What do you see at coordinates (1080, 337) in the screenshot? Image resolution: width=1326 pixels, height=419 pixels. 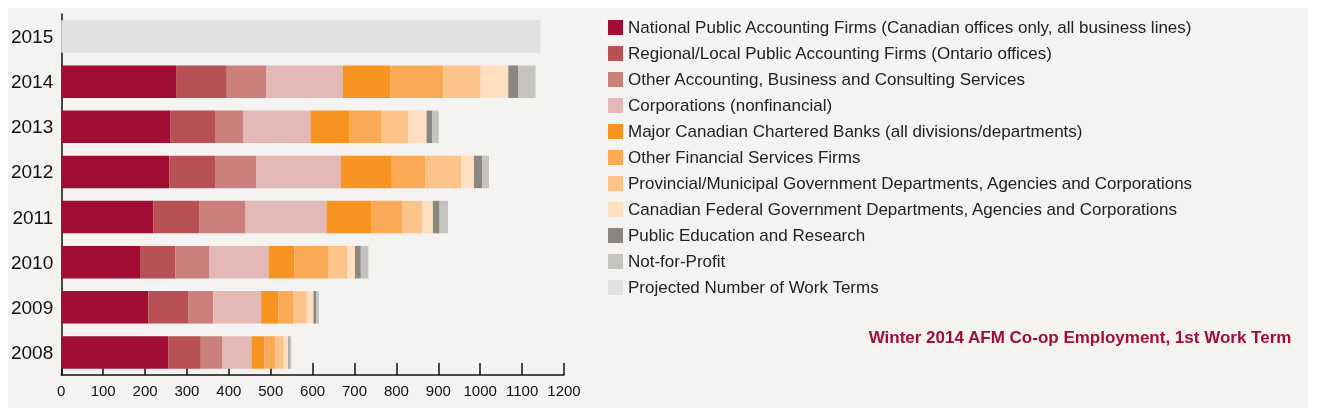 I see `text: Winter 2014 AFM Co-op Employment, 1st Work Term` at bounding box center [1080, 337].